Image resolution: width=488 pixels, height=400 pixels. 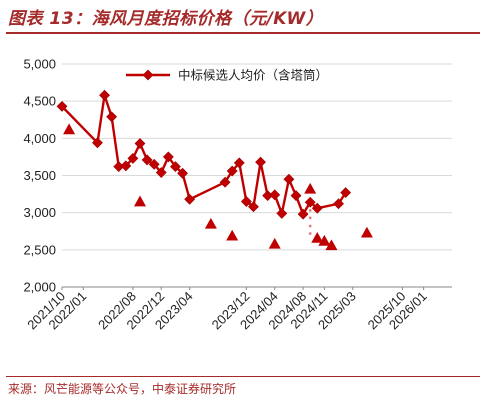 I want to click on y-tick-label: 2,500, so click(x=39, y=249).